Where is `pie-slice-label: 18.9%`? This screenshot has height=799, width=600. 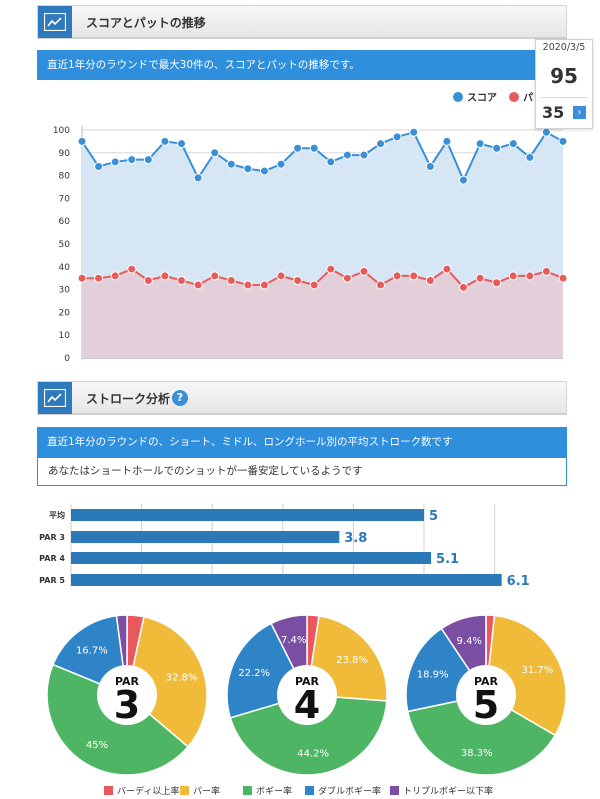
pie-slice-label: 18.9% is located at coordinates (433, 674).